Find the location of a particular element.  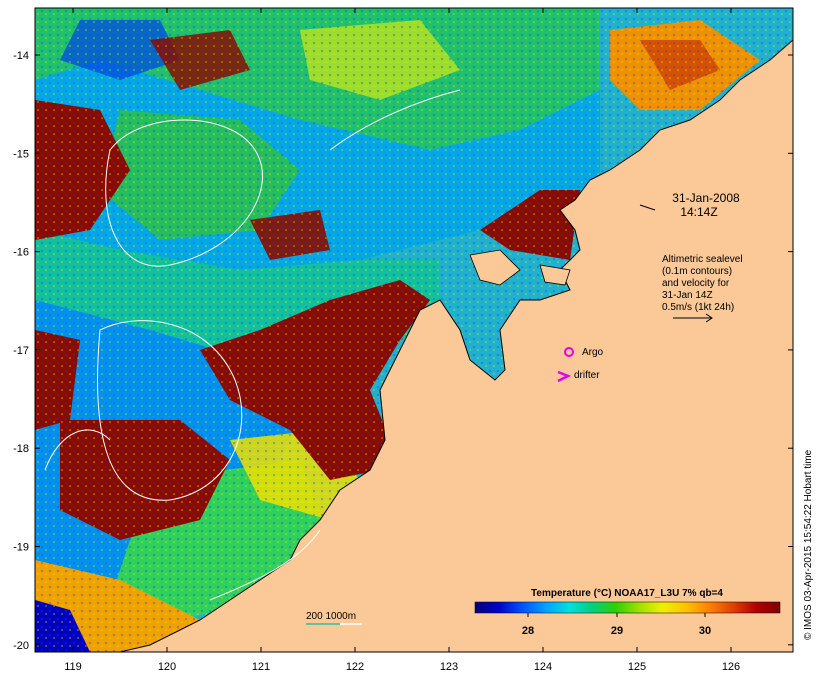

y-tick-label: -20 is located at coordinates (21, 646).